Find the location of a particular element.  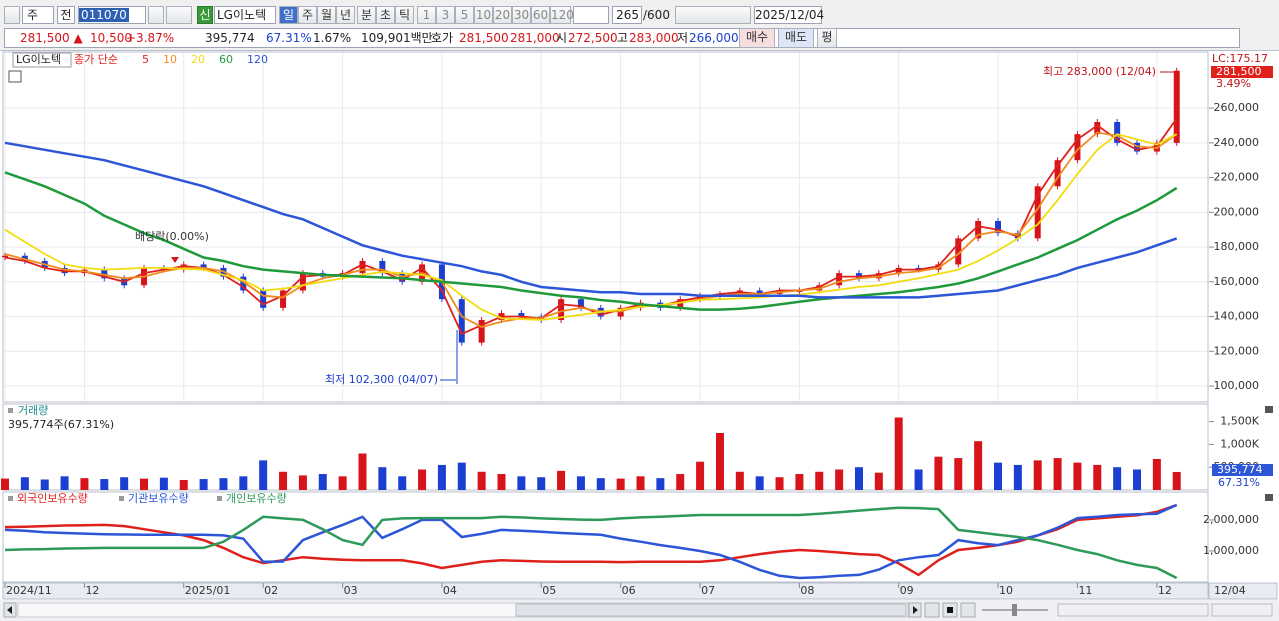

y-tick-label: 220,000 is located at coordinates (1237, 177).